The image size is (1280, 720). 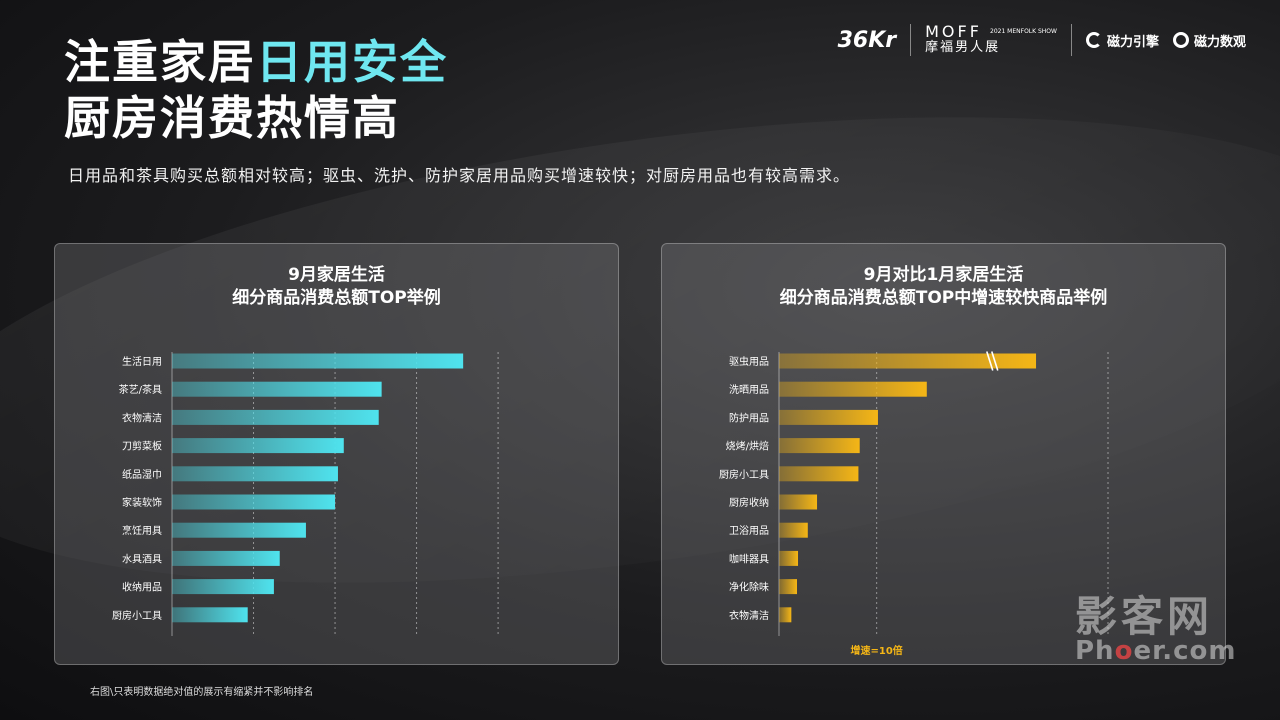 I want to click on cili-data-label: 磁力数观, so click(x=1219, y=42).